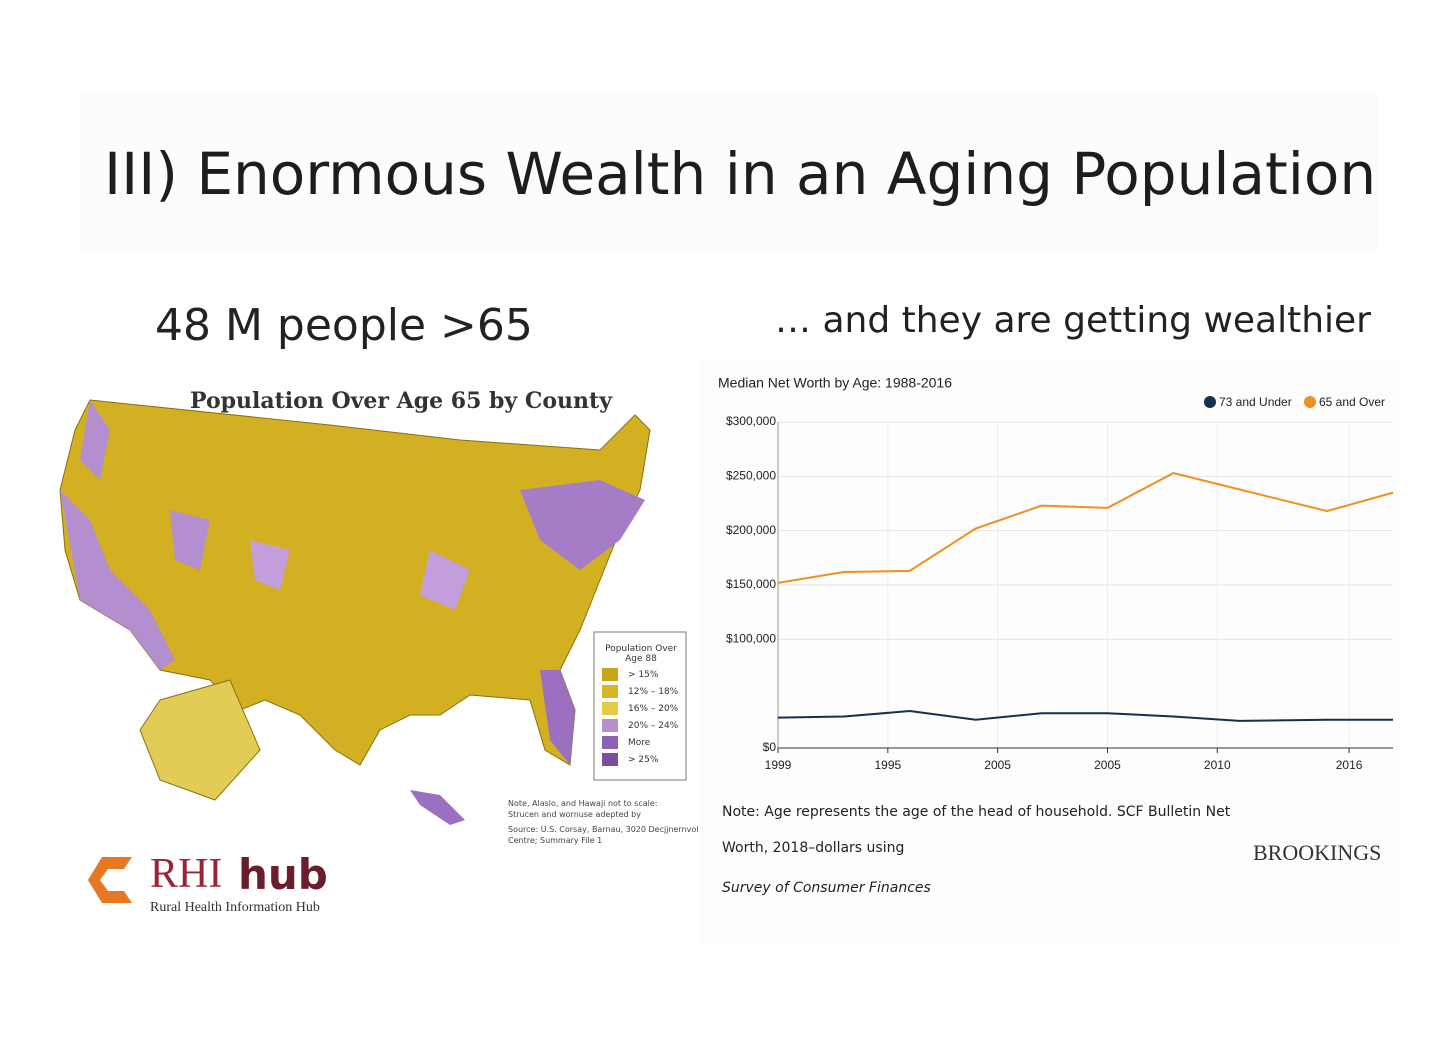 The width and height of the screenshot is (1456, 1048). Describe the element at coordinates (555, 840) in the screenshot. I see `source-line: Centre; Summary File 1` at that location.